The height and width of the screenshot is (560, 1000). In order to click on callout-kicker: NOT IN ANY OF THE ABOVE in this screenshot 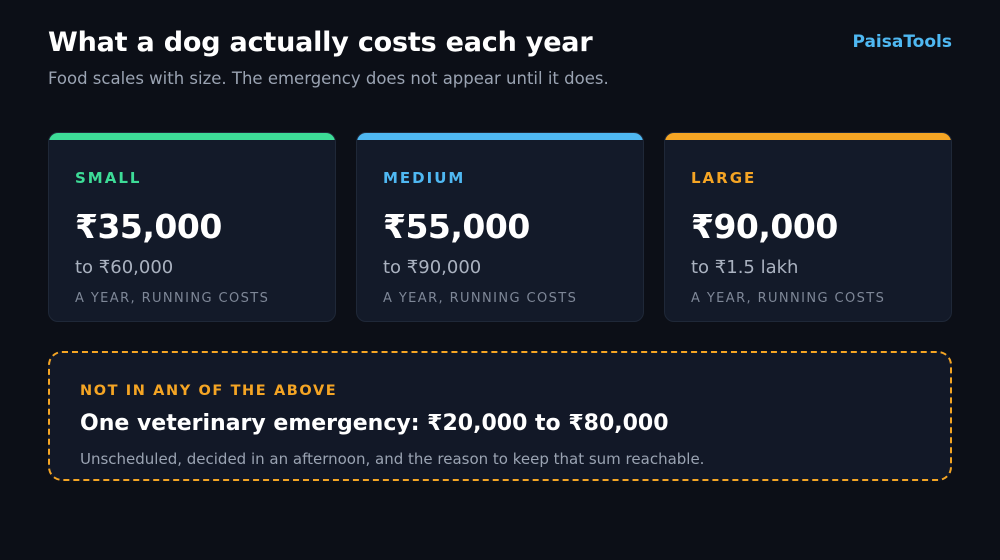, I will do `click(209, 391)`.